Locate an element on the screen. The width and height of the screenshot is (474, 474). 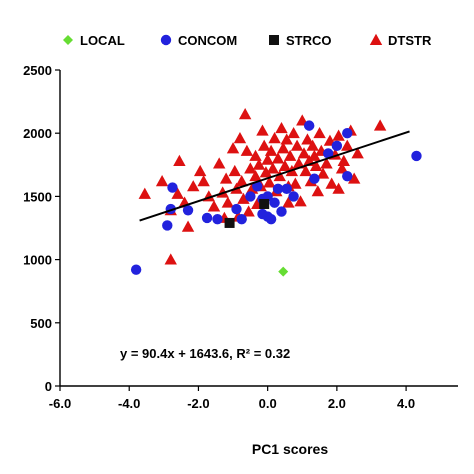
x-tick-label: 0.0 is located at coordinates (268, 403).